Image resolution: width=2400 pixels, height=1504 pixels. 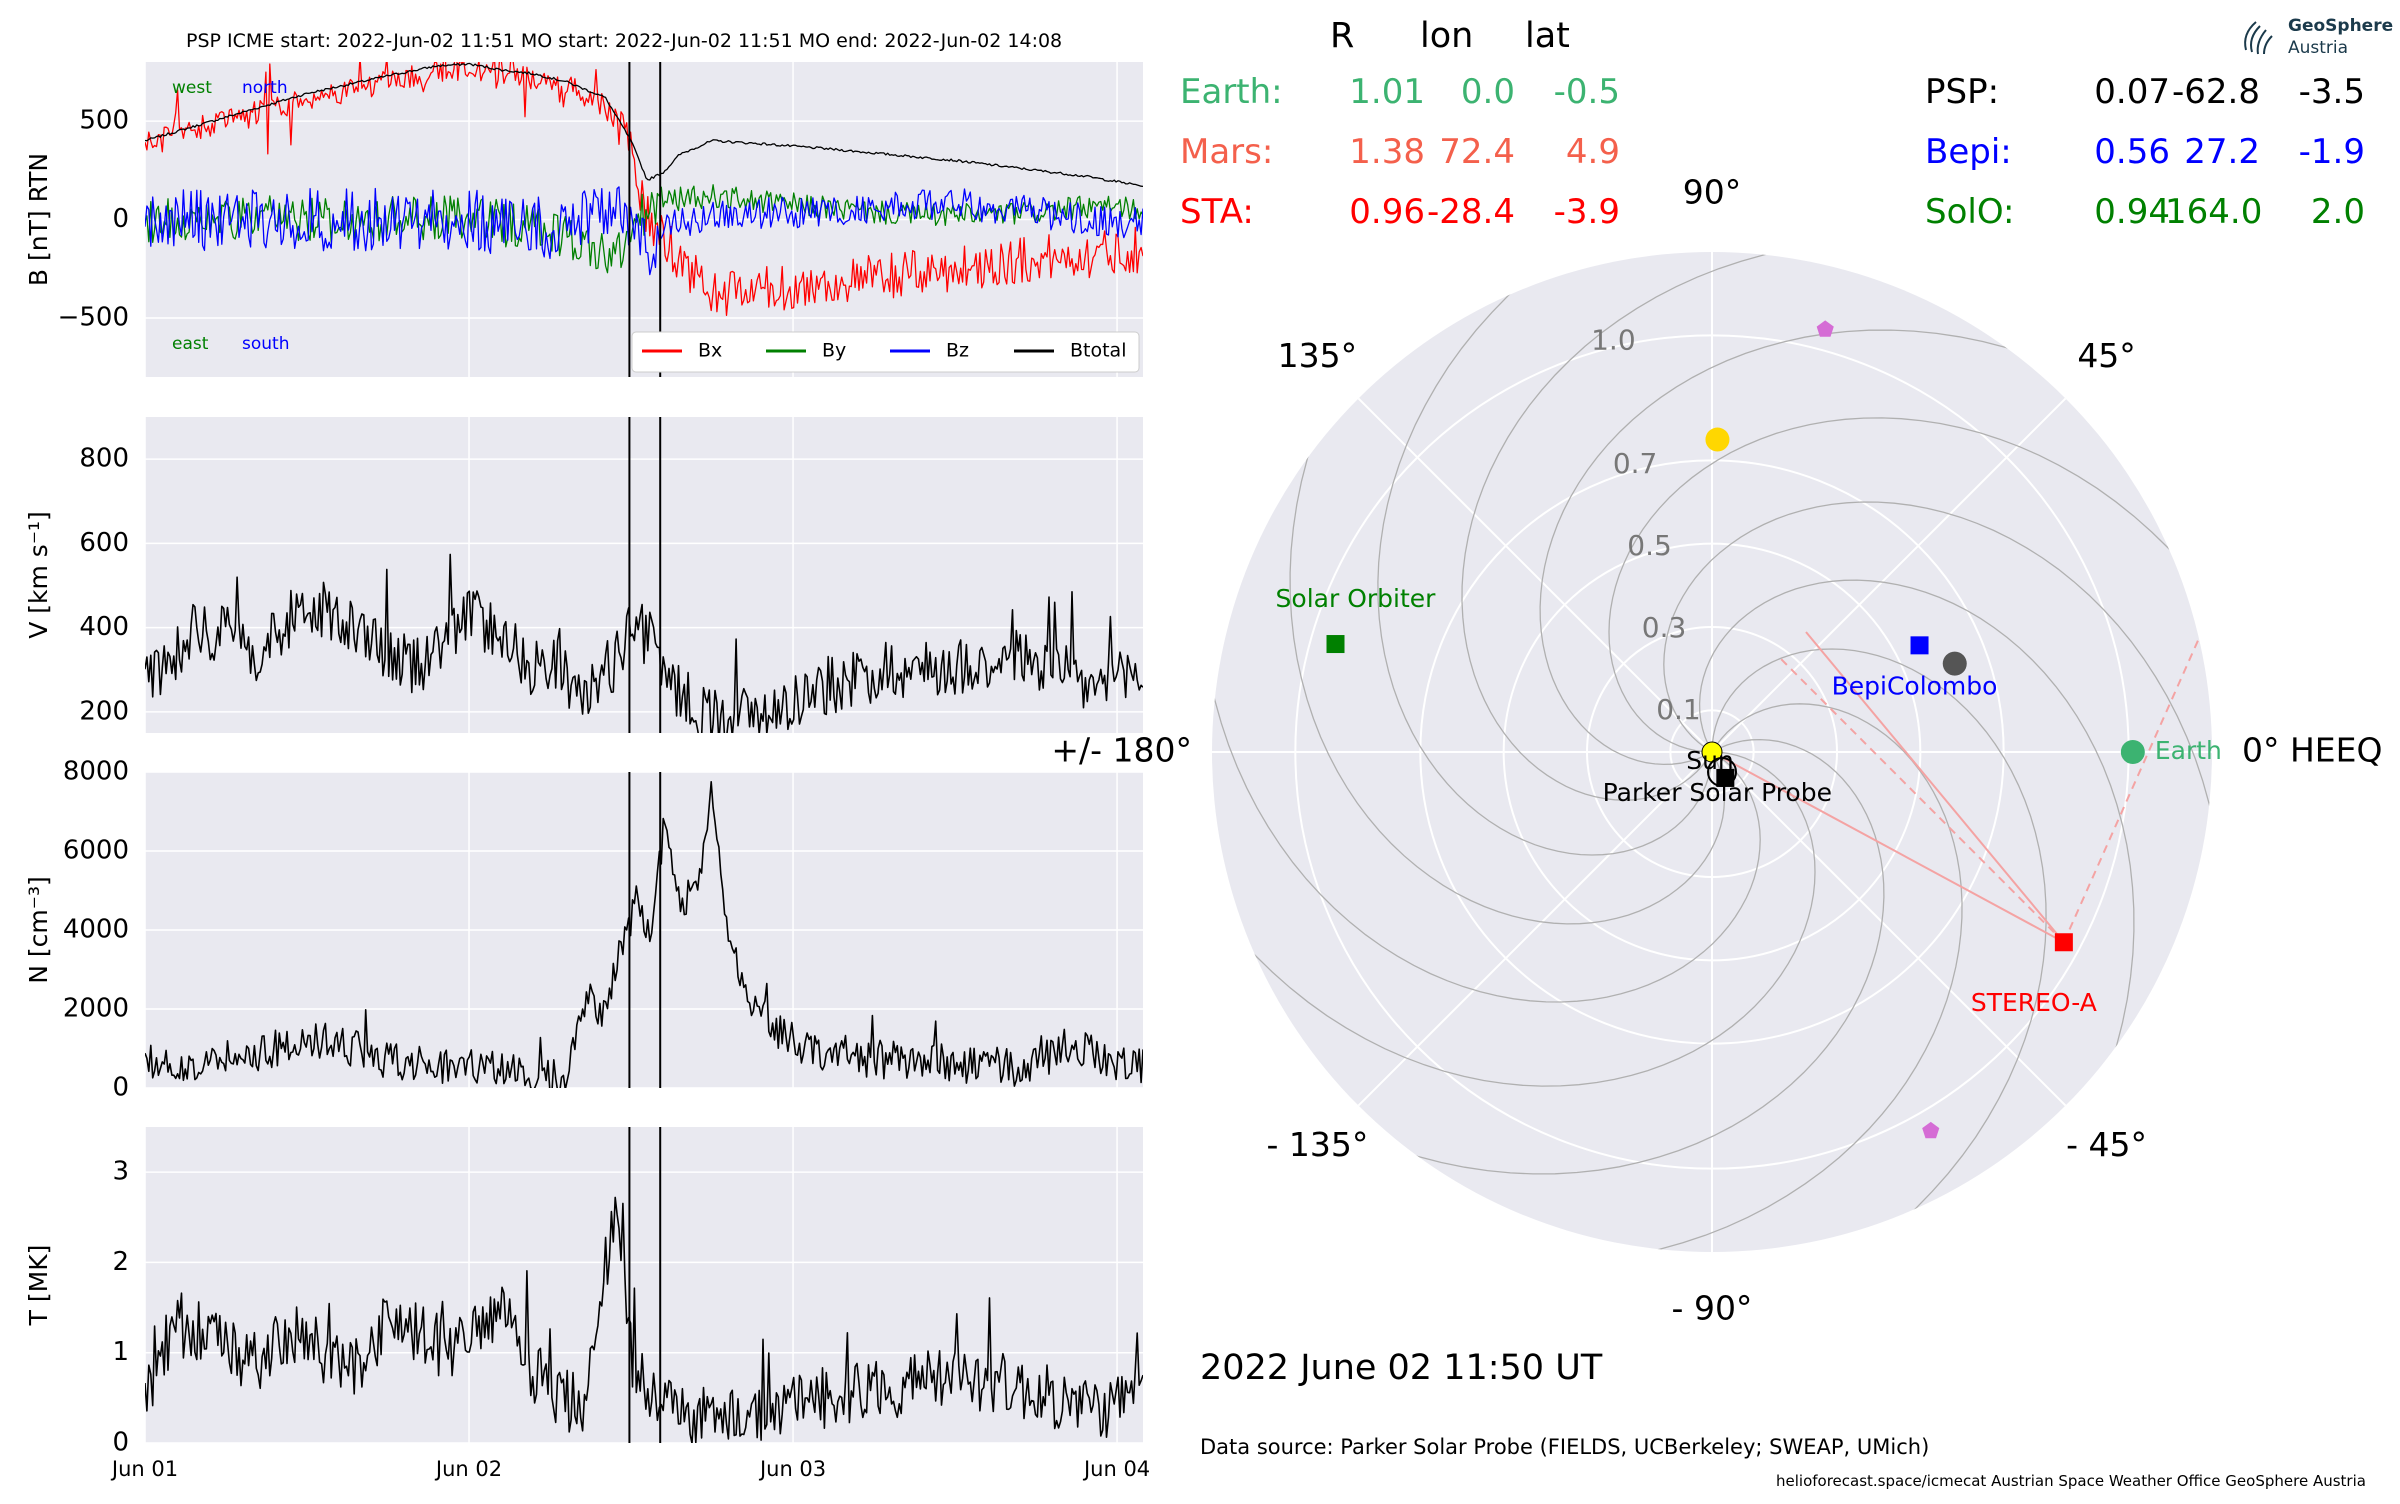 I want to click on y-tick-label: 200, so click(x=104, y=711).